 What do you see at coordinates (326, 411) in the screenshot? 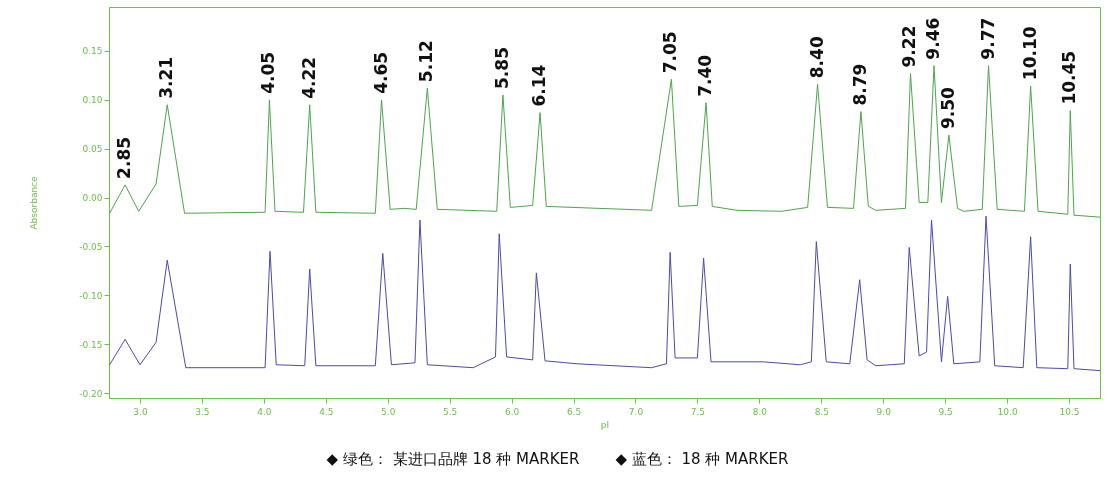
I see `x-tick-label: 4.5` at bounding box center [326, 411].